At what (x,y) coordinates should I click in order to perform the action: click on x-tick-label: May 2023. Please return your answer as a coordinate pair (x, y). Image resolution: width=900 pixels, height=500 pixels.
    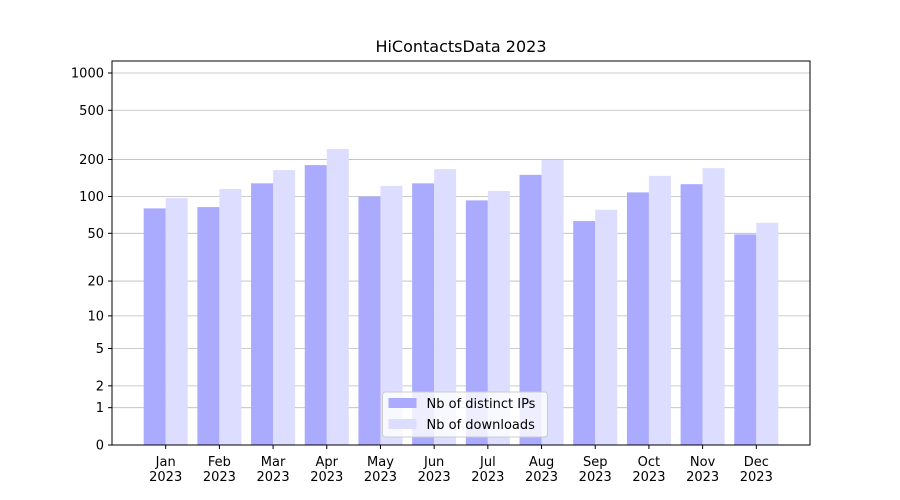
    Looking at the image, I should click on (380, 470).